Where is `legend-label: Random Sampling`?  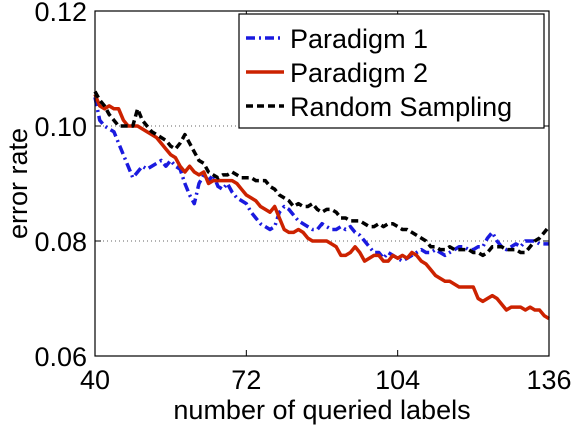
legend-label: Random Sampling is located at coordinates (401, 107).